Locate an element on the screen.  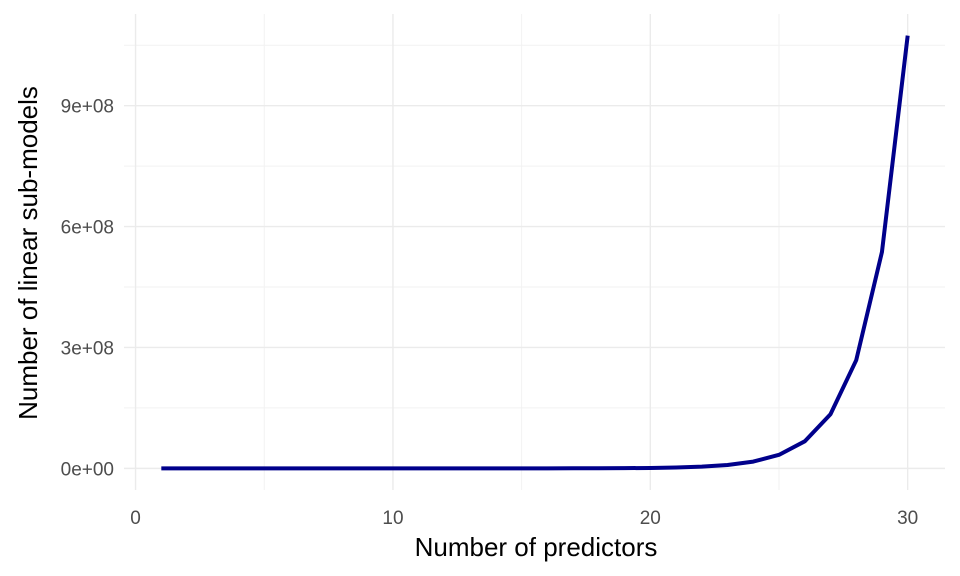
x-axis-title: Number of predictors is located at coordinates (536, 547).